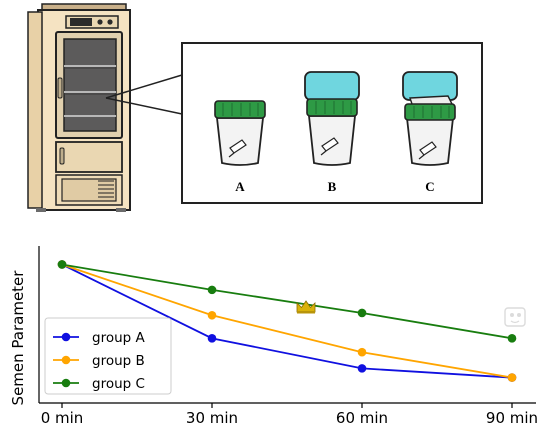 This screenshot has height=437, width=550. I want to click on cup-a: A, so click(240, 147).